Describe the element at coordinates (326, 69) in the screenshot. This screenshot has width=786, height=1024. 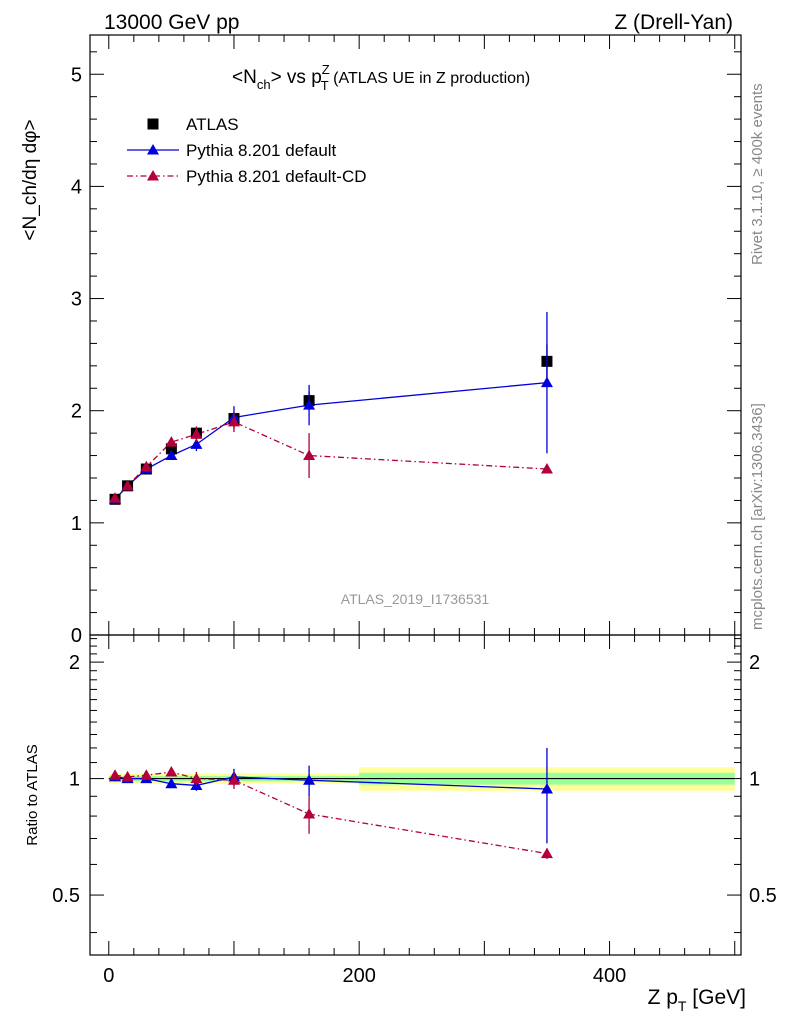
I see `title-sup-z: Z` at that location.